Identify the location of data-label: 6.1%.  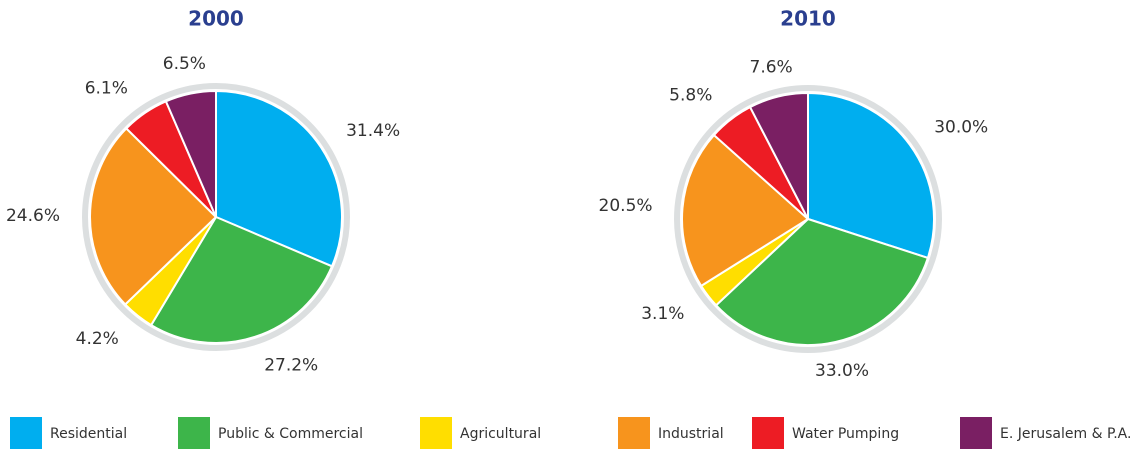
(106, 88).